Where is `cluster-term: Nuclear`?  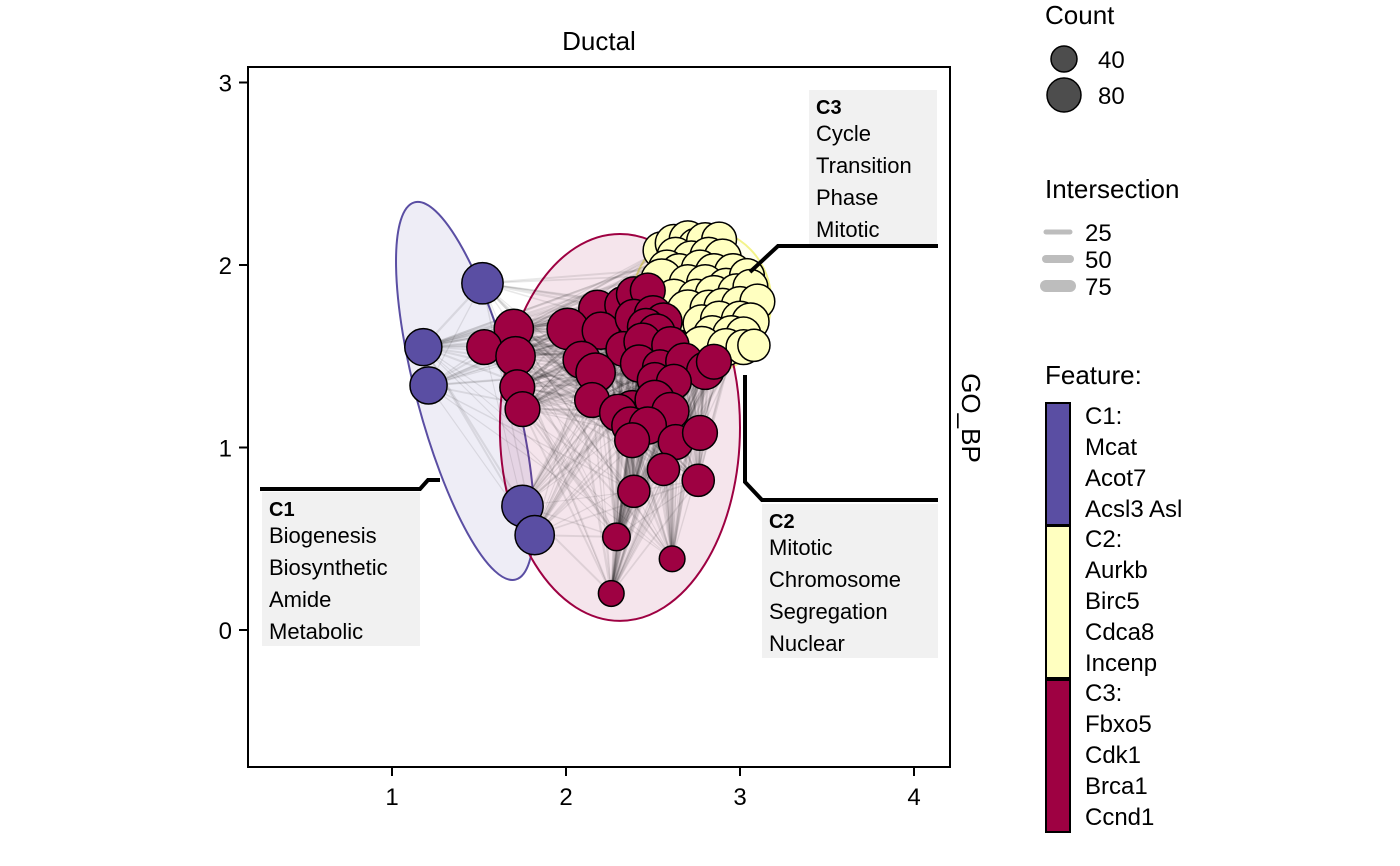
cluster-term: Nuclear is located at coordinates (807, 643).